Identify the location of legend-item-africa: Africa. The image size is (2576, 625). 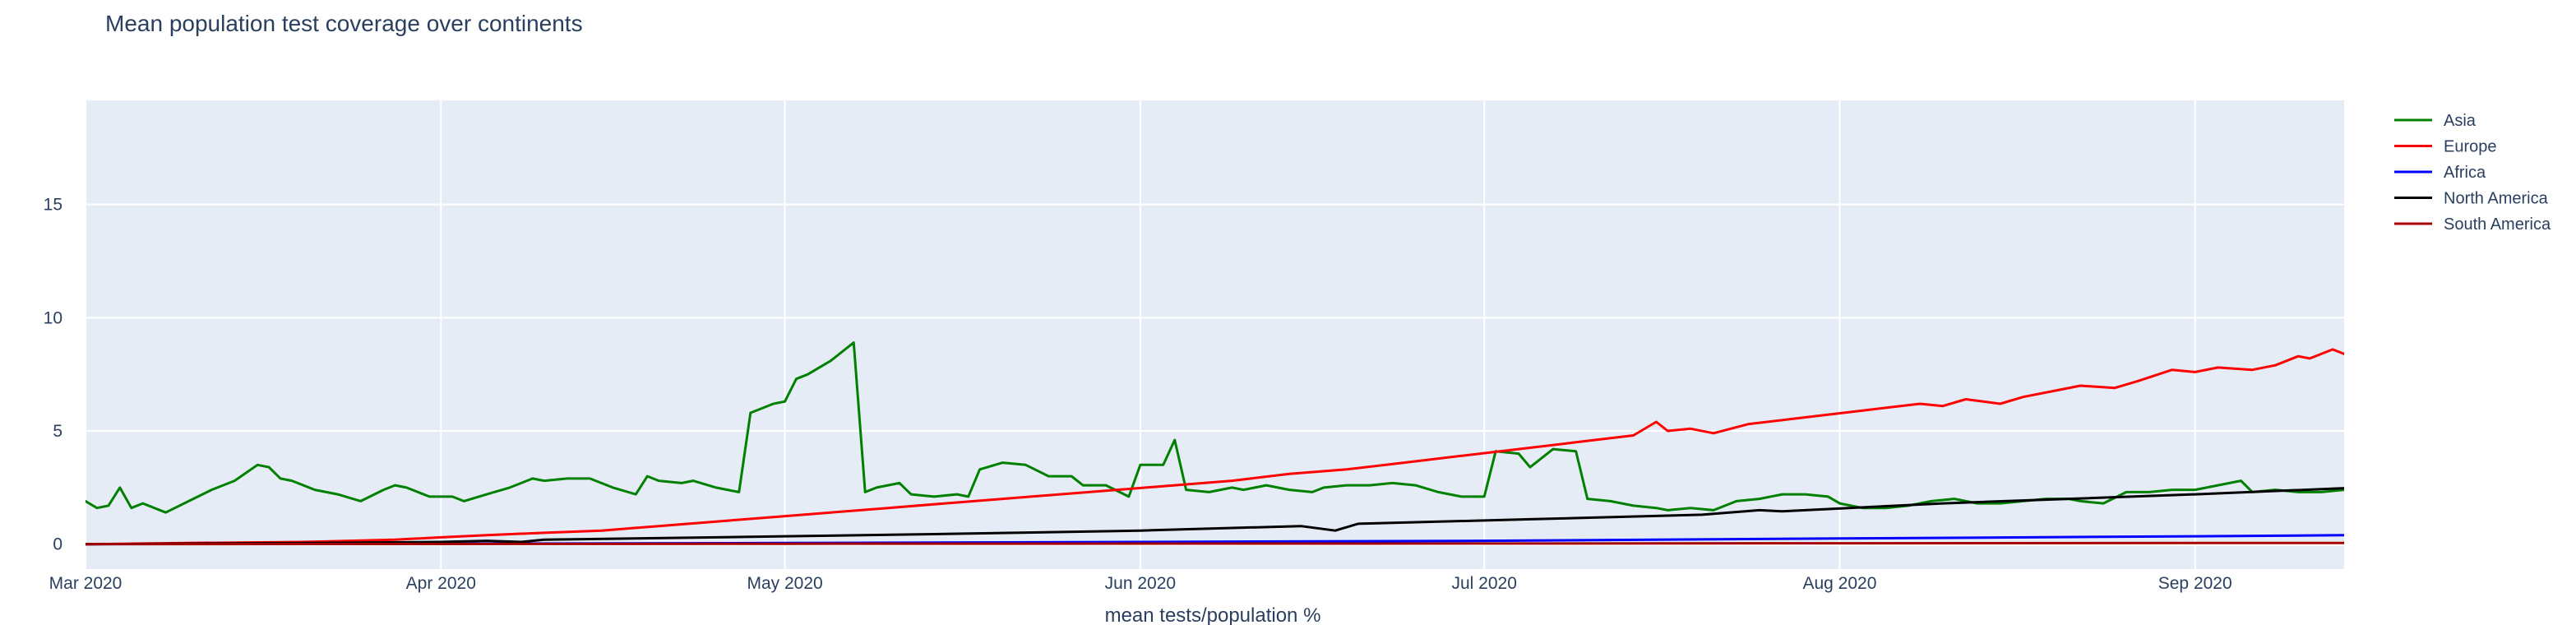
(2440, 173).